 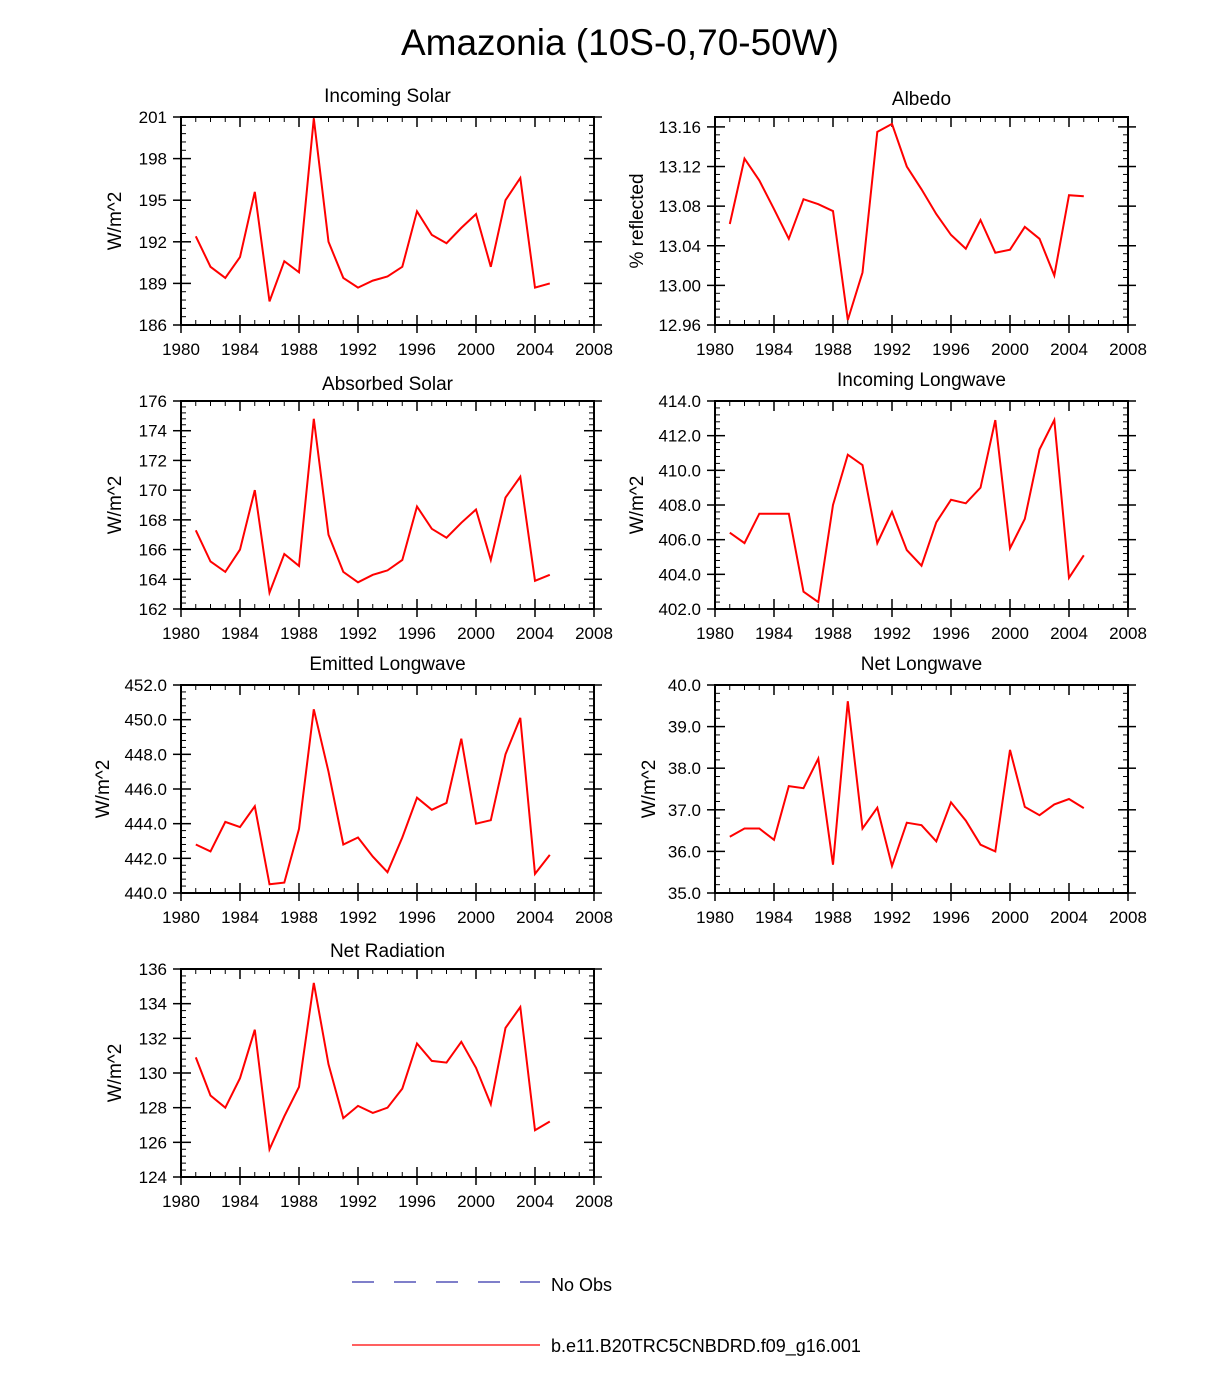 What do you see at coordinates (679, 505) in the screenshot?
I see `y-tick-label: 408.0` at bounding box center [679, 505].